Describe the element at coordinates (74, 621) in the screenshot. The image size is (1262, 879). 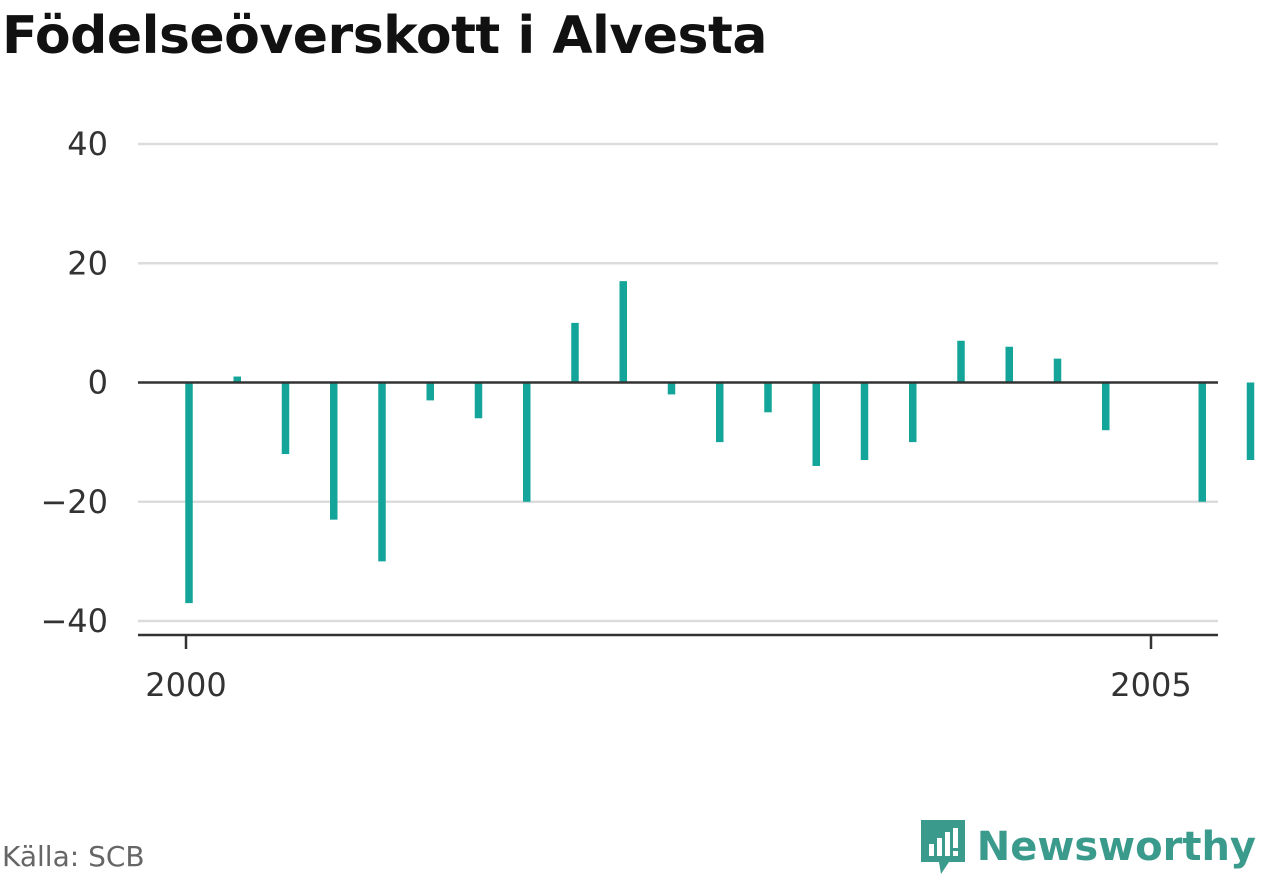
I see `y-tick-label: −40` at that location.